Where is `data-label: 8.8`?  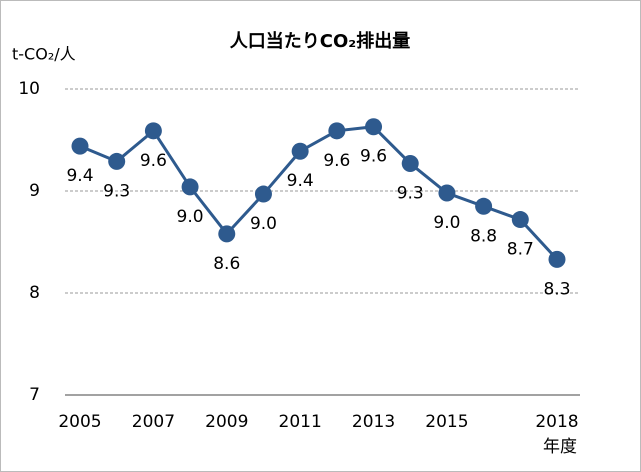
data-label: 8.8 is located at coordinates (483, 236).